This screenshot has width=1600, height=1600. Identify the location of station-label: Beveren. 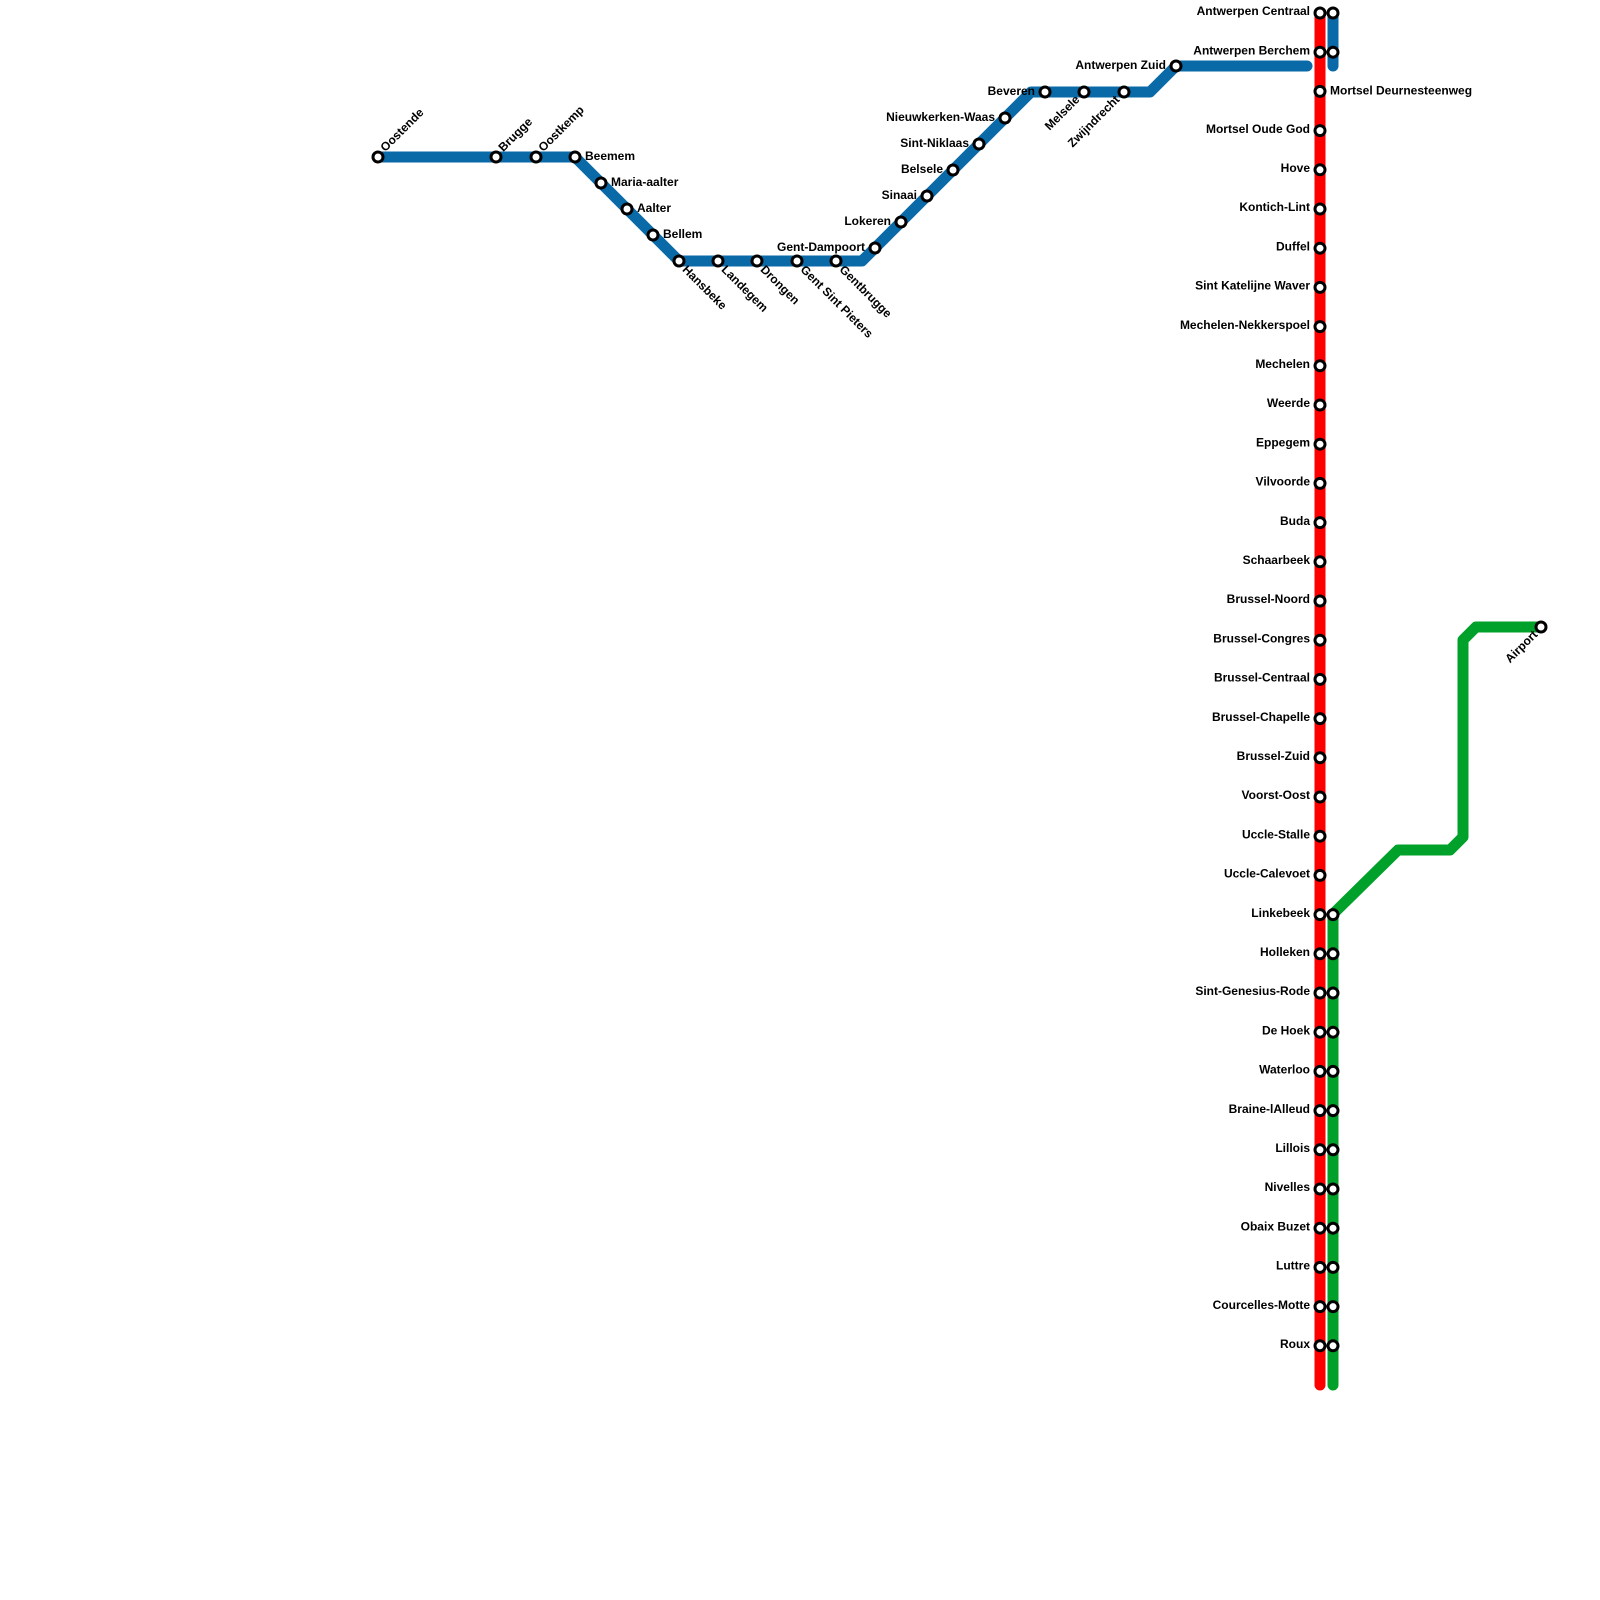
(1011, 91).